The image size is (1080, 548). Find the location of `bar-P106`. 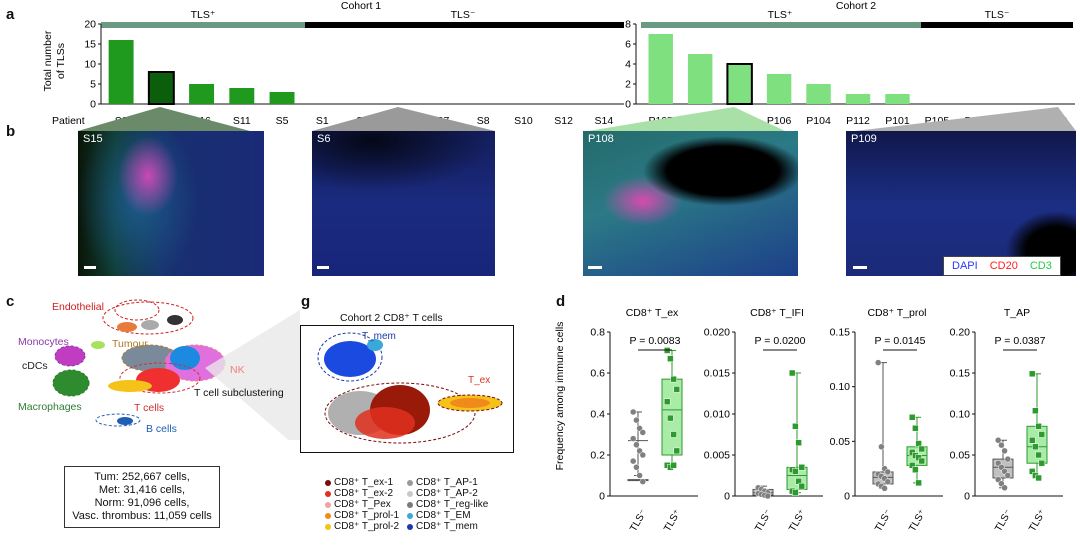

bar-P106 is located at coordinates (779, 89).